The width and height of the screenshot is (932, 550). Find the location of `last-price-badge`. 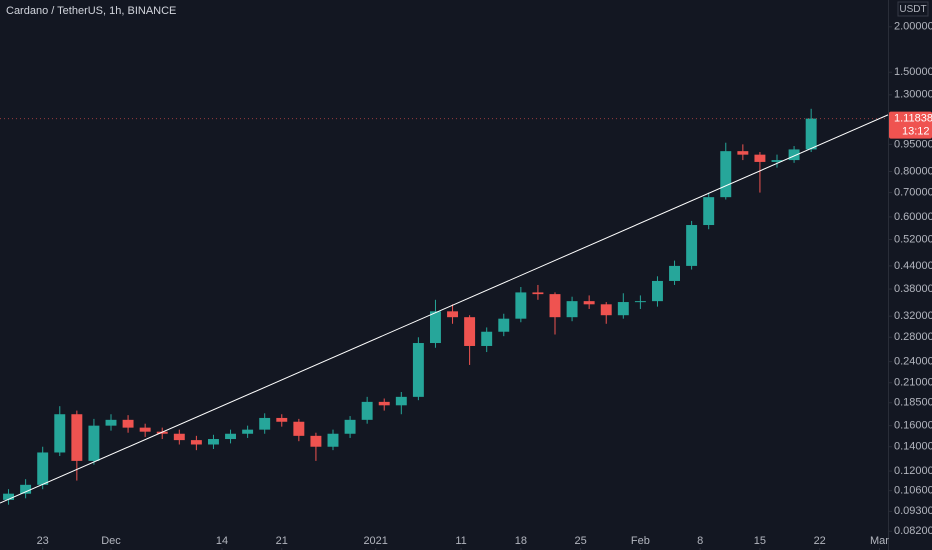

last-price-badge is located at coordinates (910, 125).